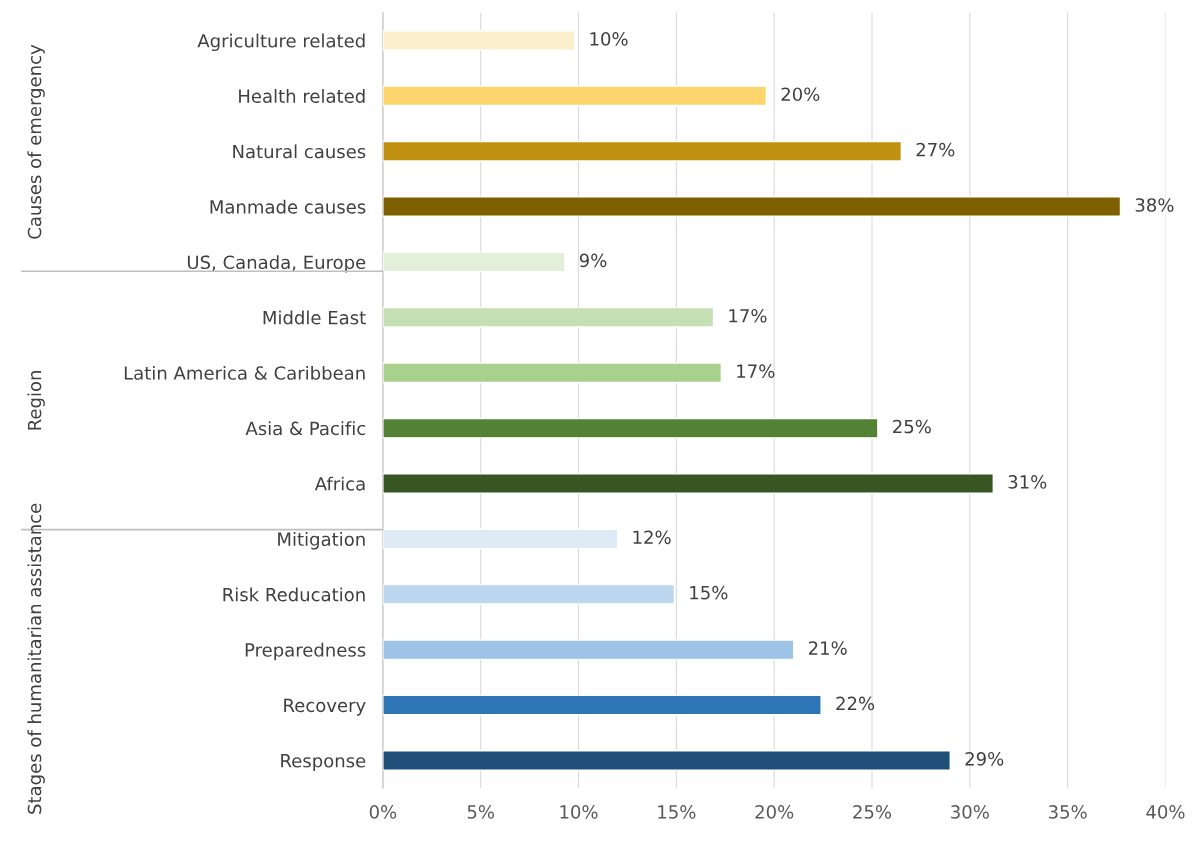  What do you see at coordinates (302, 95) in the screenshot?
I see `y-tick-label: Health related` at bounding box center [302, 95].